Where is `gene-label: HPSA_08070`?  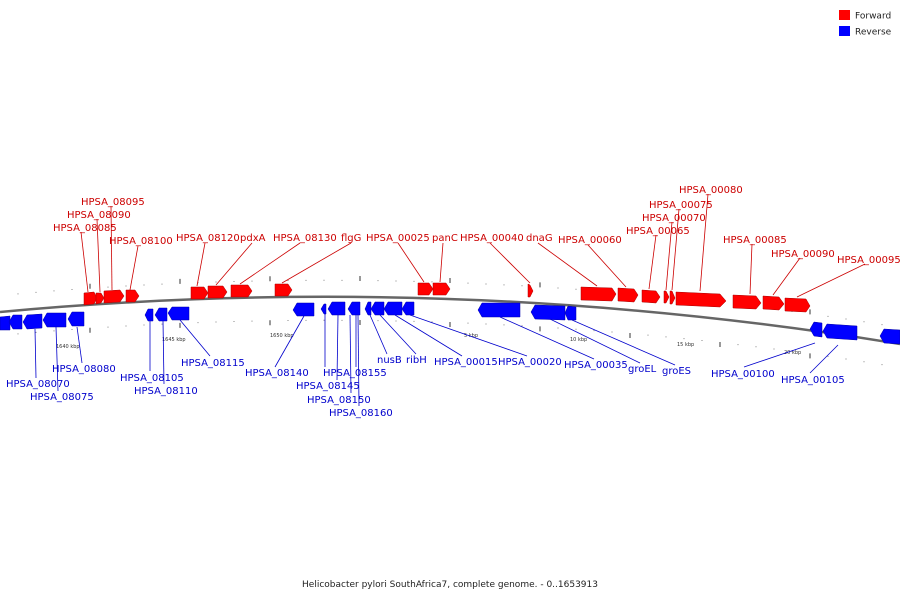
gene-label: HPSA_08070 is located at coordinates (38, 384).